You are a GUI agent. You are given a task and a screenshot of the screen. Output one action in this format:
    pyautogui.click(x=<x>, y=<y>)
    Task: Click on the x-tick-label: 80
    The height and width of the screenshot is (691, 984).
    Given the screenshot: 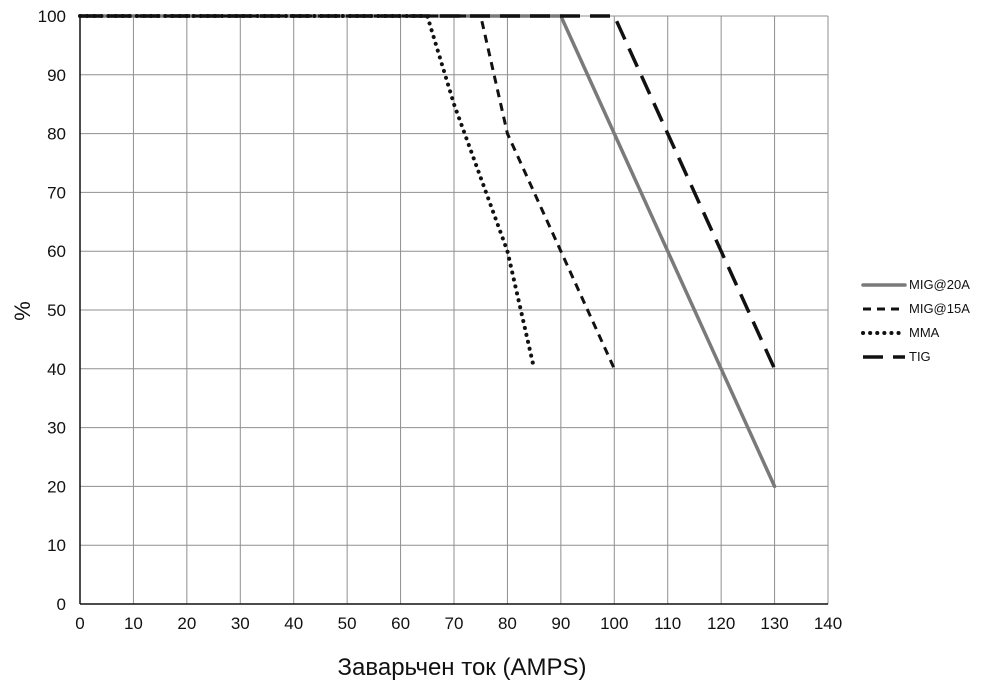 What is the action you would take?
    pyautogui.click(x=507, y=623)
    